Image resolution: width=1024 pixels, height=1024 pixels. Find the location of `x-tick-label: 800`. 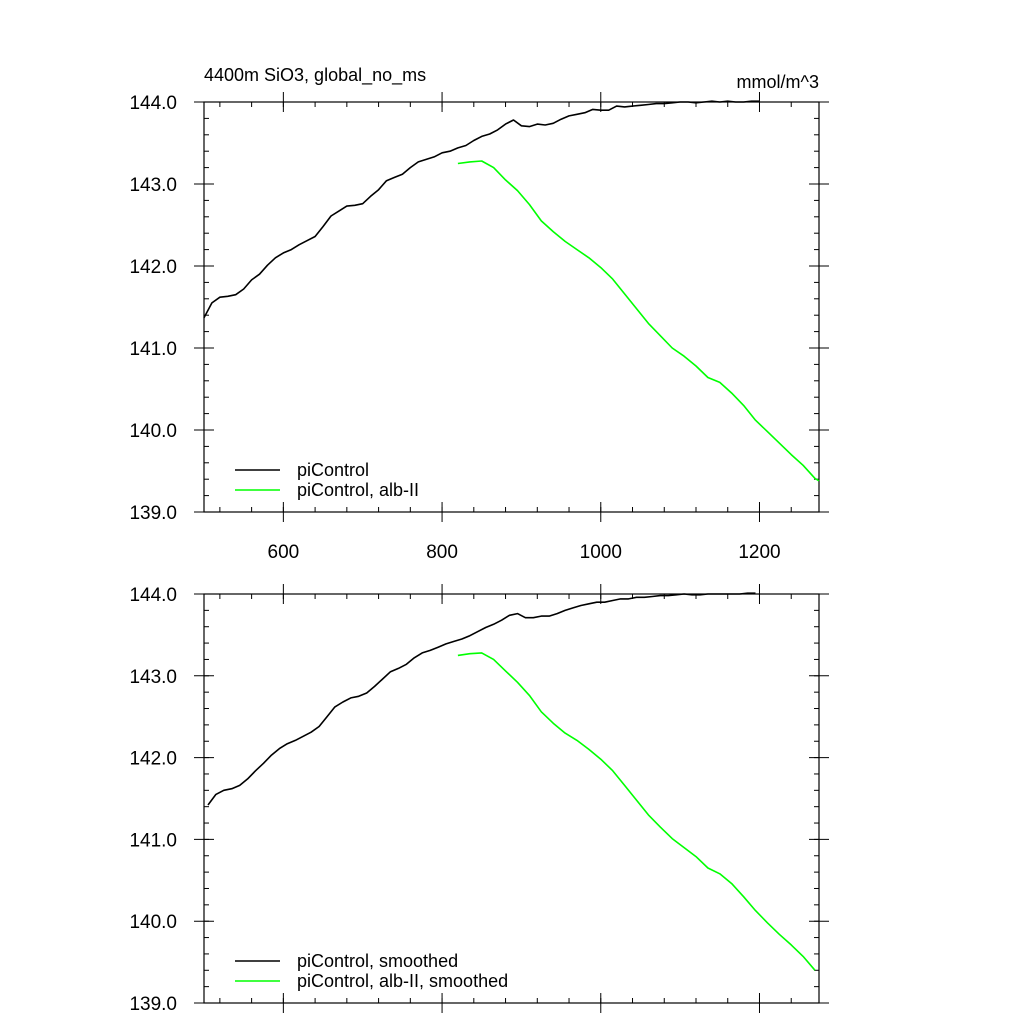

x-tick-label: 800 is located at coordinates (442, 552).